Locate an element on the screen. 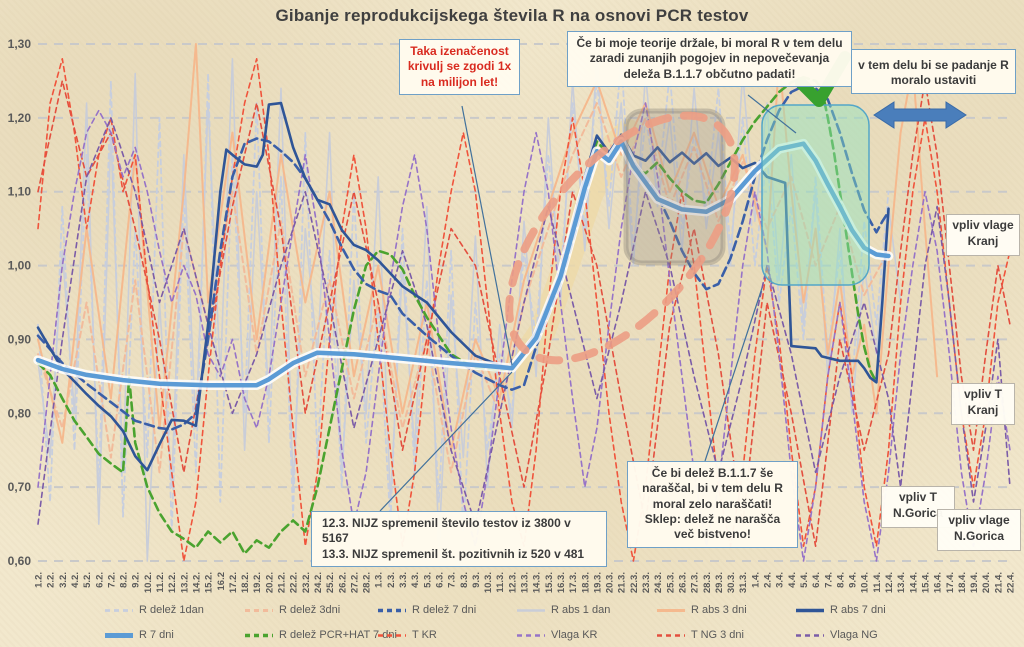 The height and width of the screenshot is (647, 1024). legend-item-r-abs-1-dan: R abs 1 dan is located at coordinates (563, 610).